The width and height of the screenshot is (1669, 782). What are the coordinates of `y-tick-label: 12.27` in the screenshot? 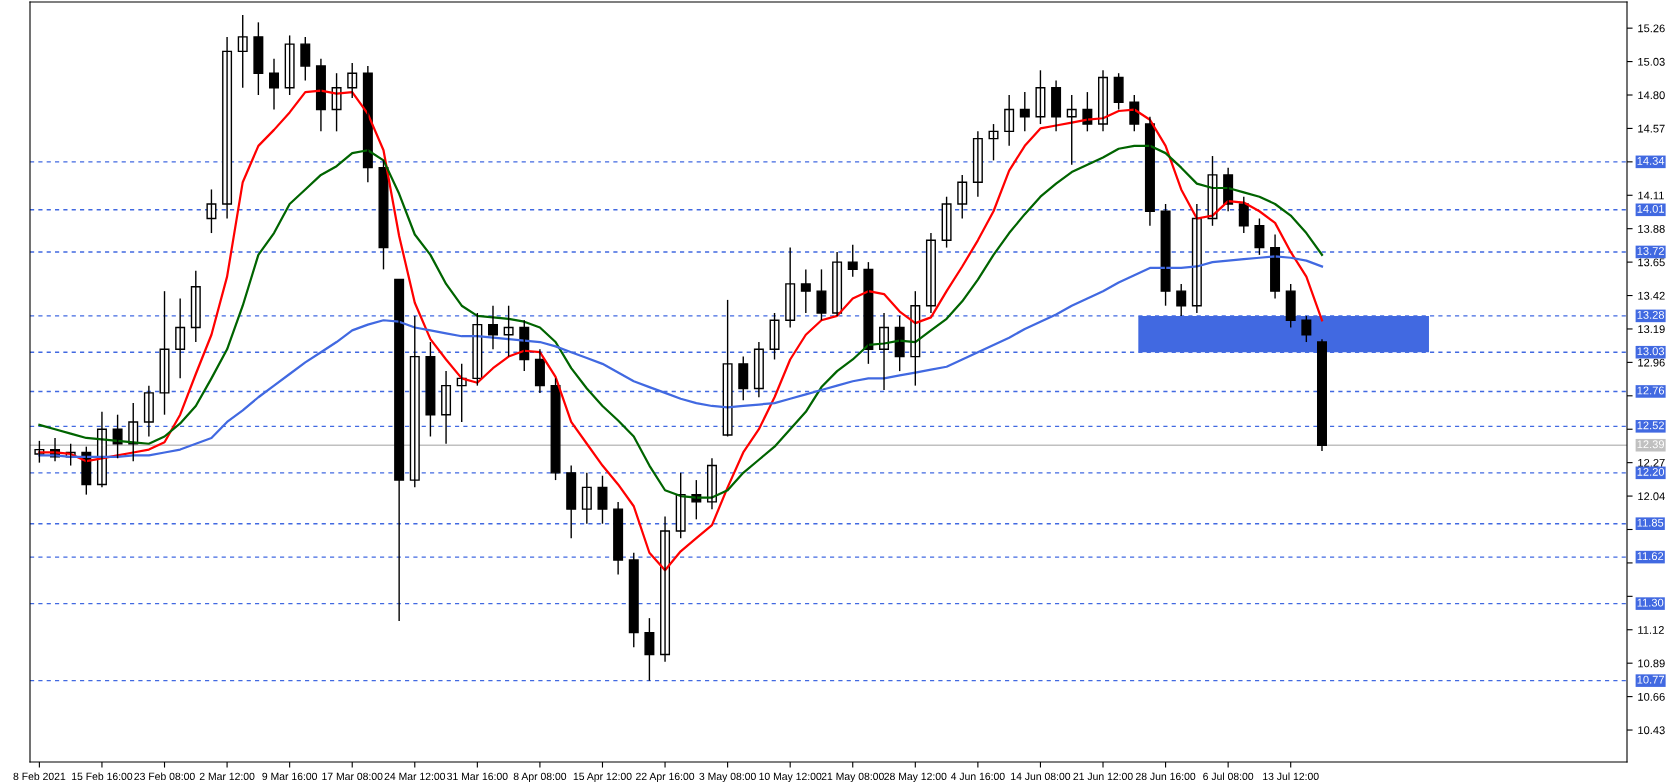 It's located at (1651, 462).